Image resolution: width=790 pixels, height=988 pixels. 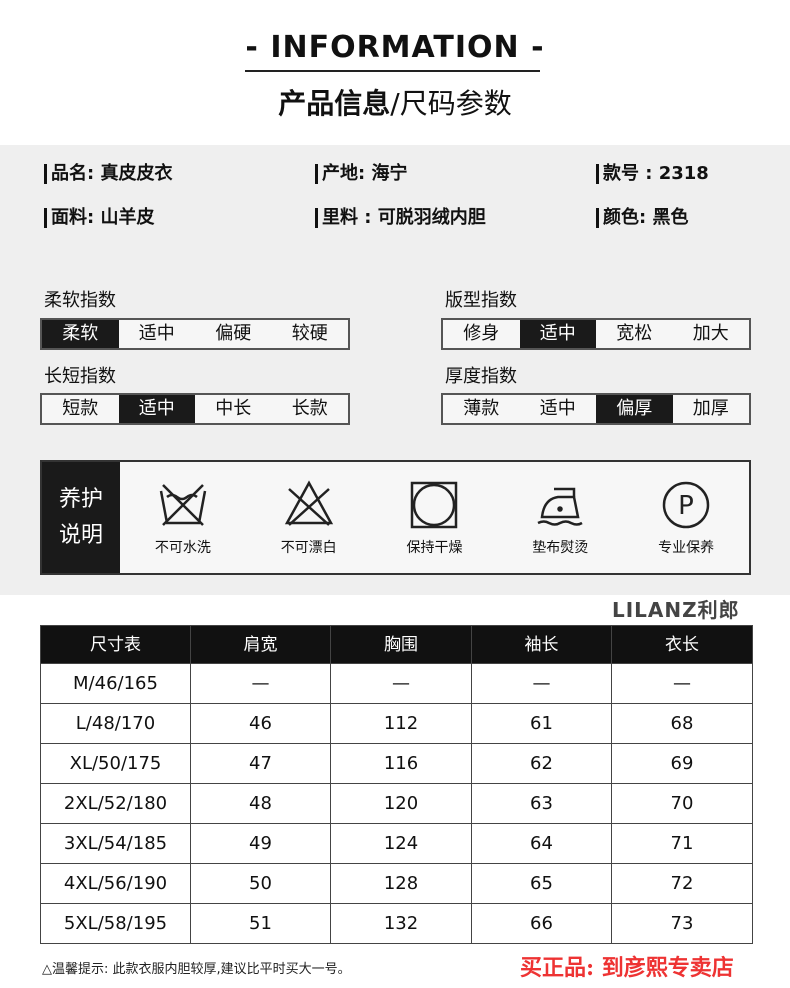 I want to click on care-item-label: 垫布熨烫, so click(x=560, y=547).